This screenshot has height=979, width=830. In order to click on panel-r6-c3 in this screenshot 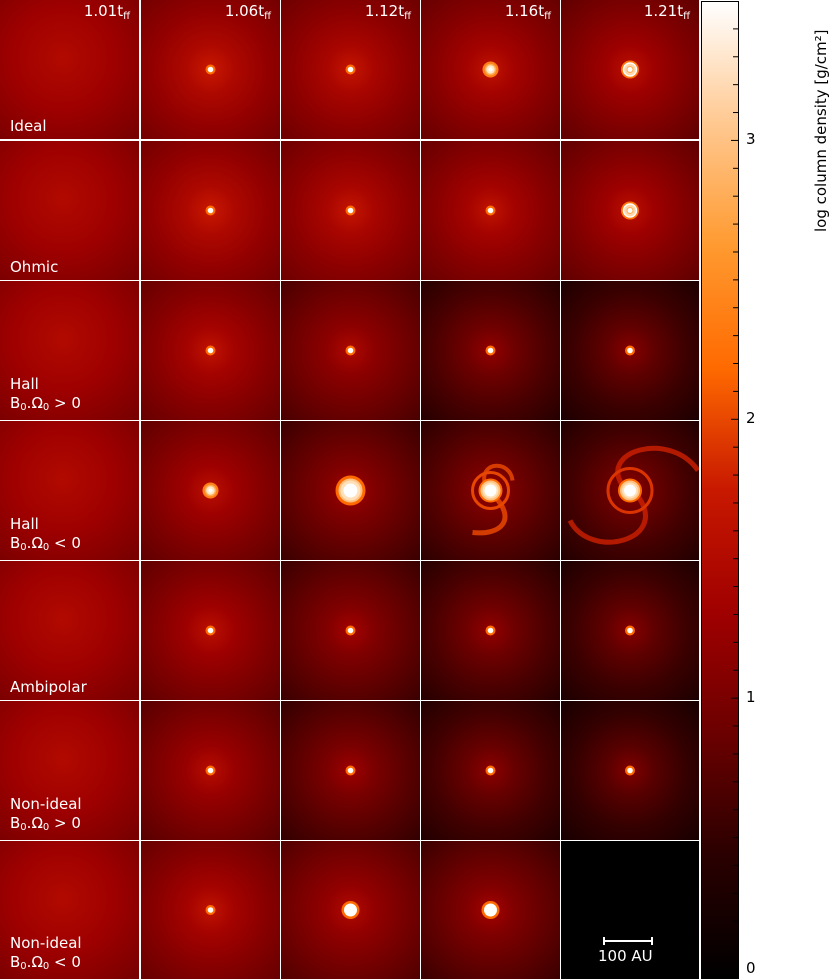, I will do `click(350, 770)`.